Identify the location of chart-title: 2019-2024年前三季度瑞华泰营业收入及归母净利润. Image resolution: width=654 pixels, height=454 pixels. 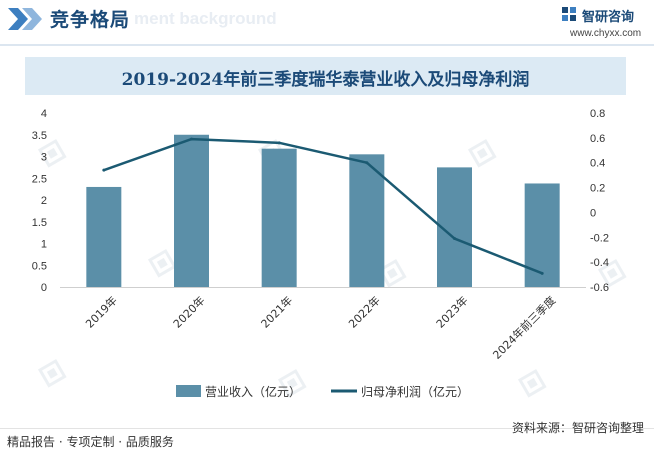
(325, 80).